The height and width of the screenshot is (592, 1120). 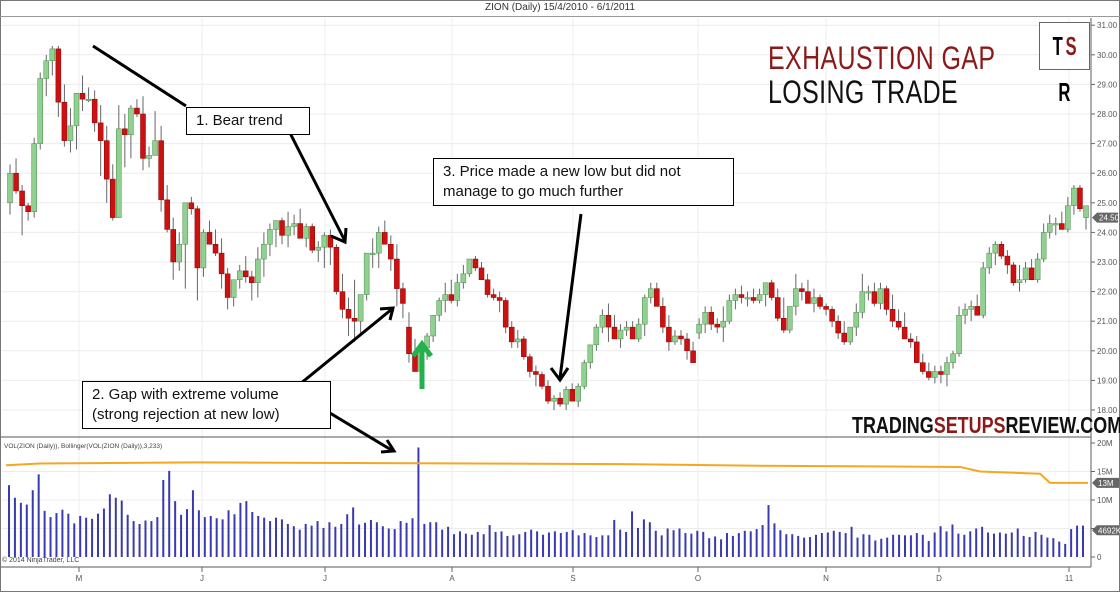 I want to click on svg-text: D, so click(x=939, y=578).